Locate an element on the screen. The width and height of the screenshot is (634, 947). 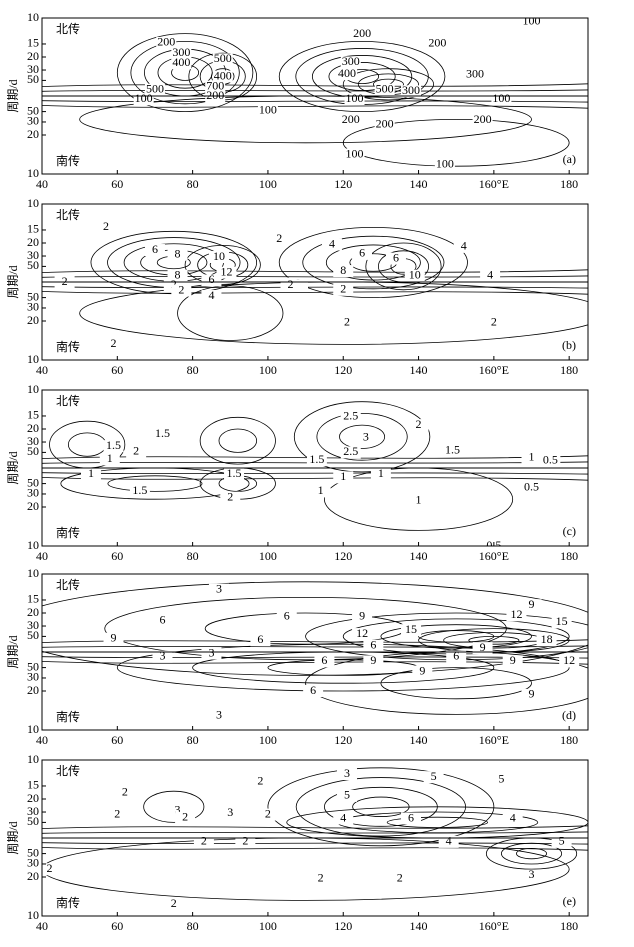
x-tick-label: 80 is located at coordinates (193, 184).